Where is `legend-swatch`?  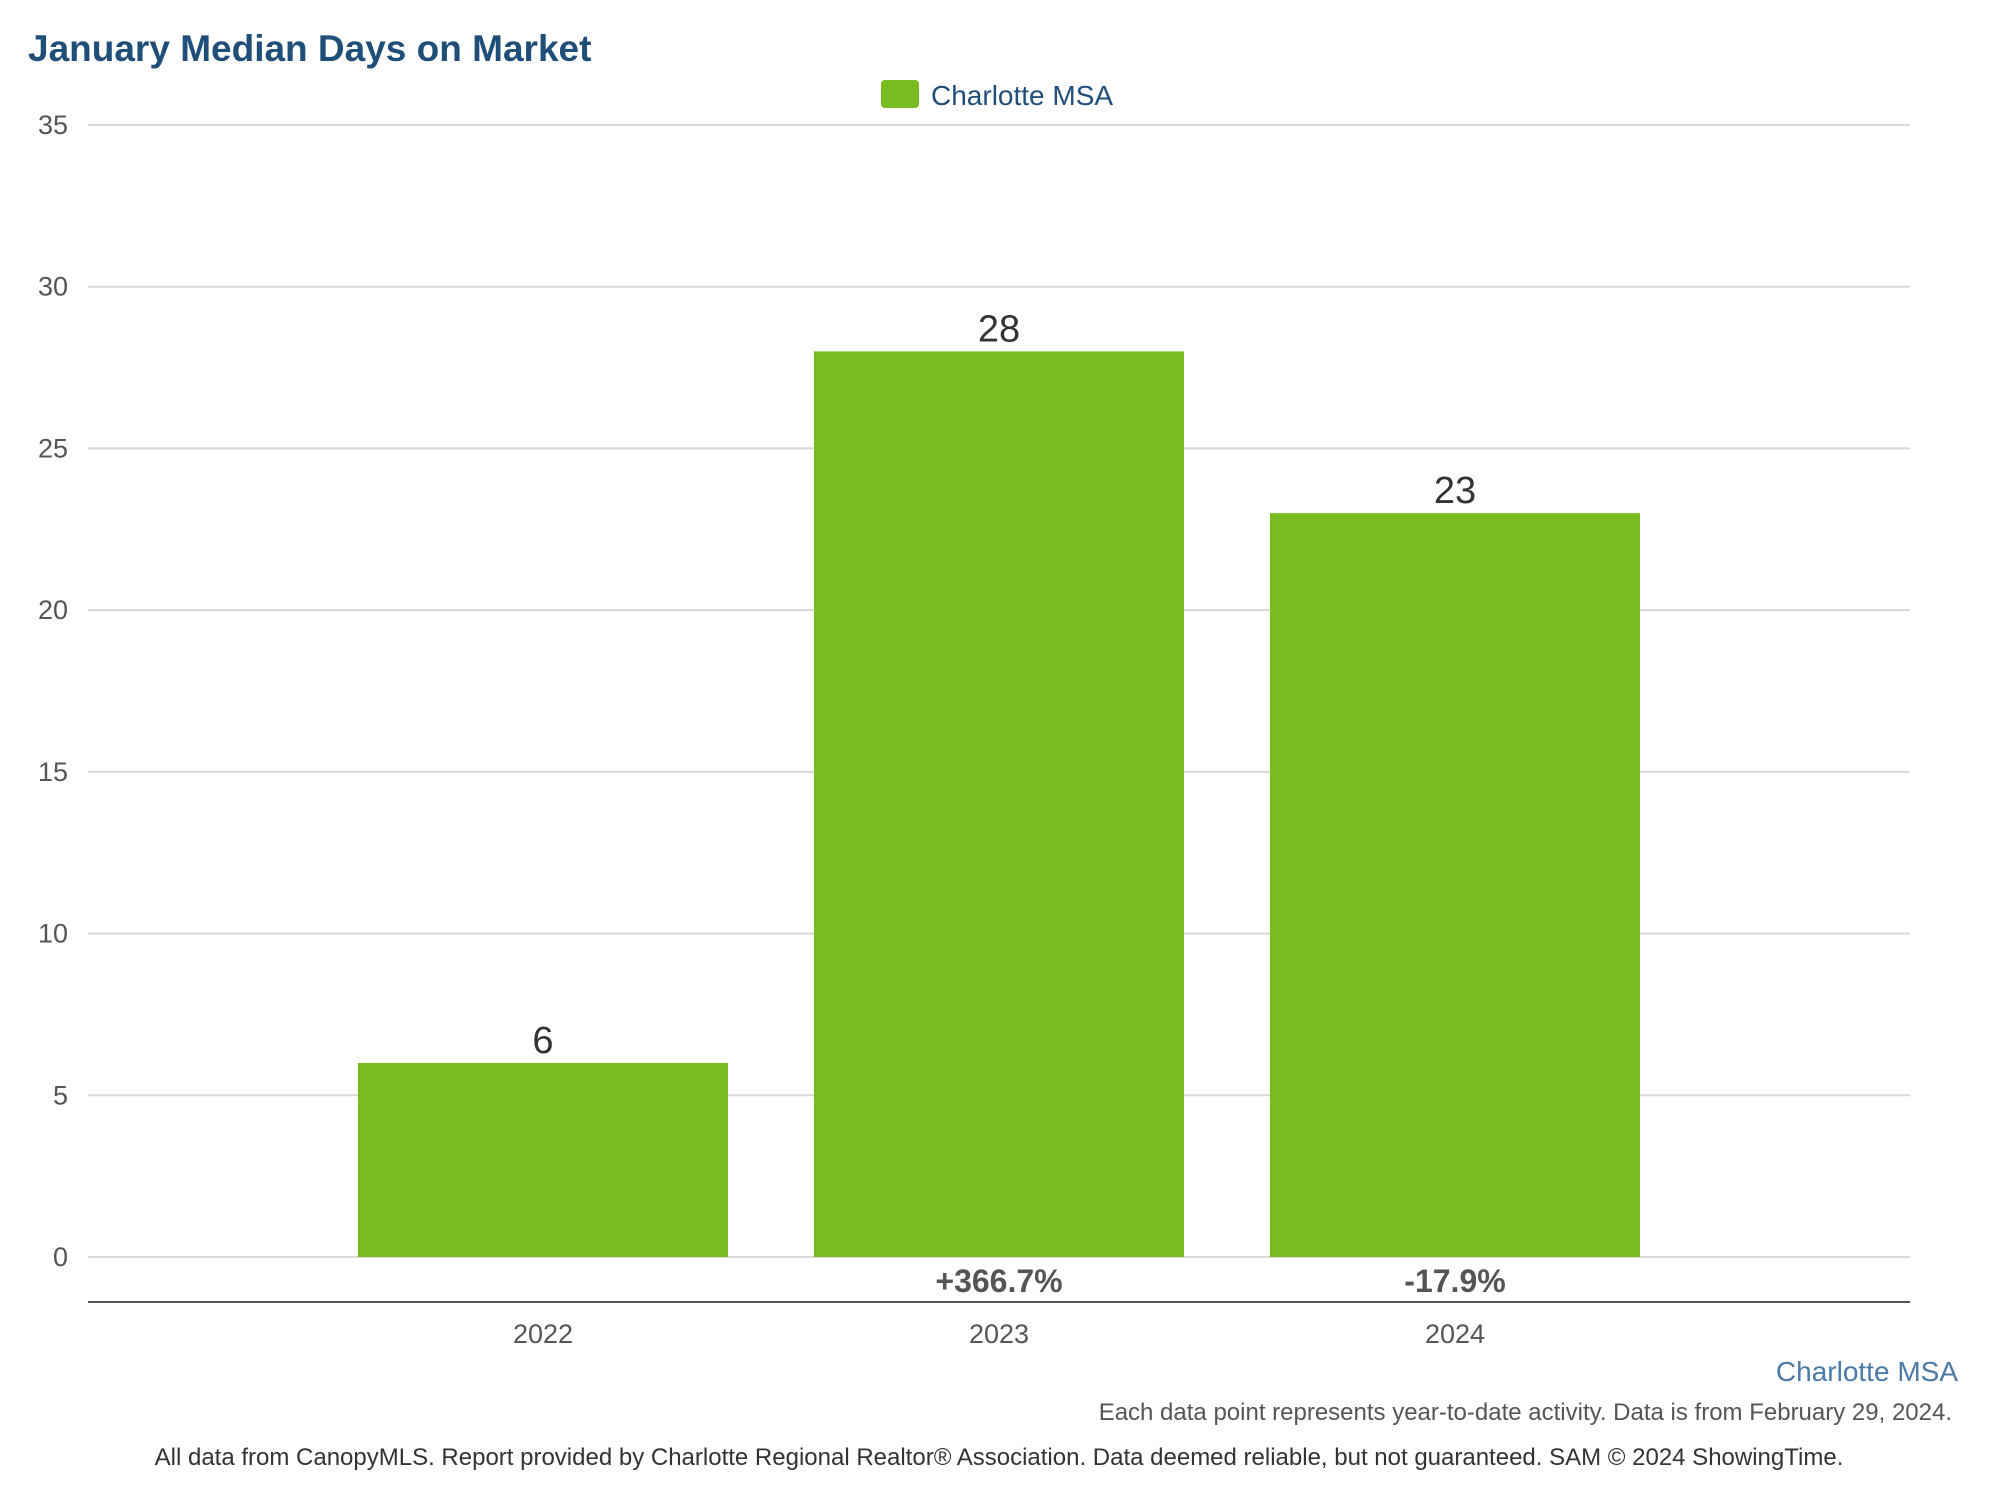
legend-swatch is located at coordinates (900, 94).